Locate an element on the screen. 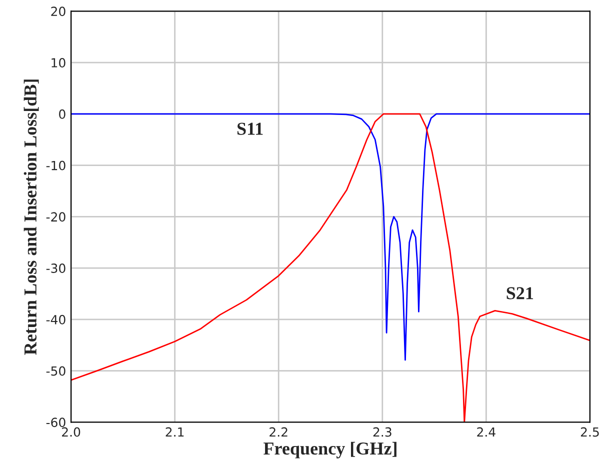 The width and height of the screenshot is (602, 466). x-tick-label: 2.1 is located at coordinates (175, 432).